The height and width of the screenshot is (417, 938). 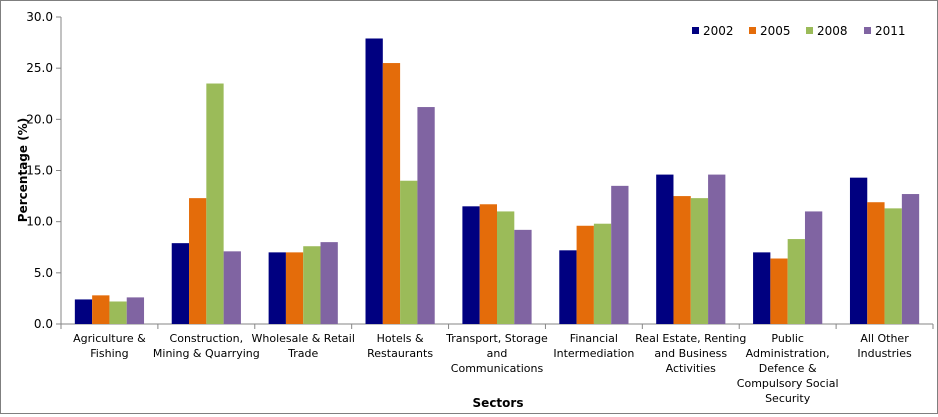 I want to click on x-category-label: All Other Industries, so click(x=884, y=346).